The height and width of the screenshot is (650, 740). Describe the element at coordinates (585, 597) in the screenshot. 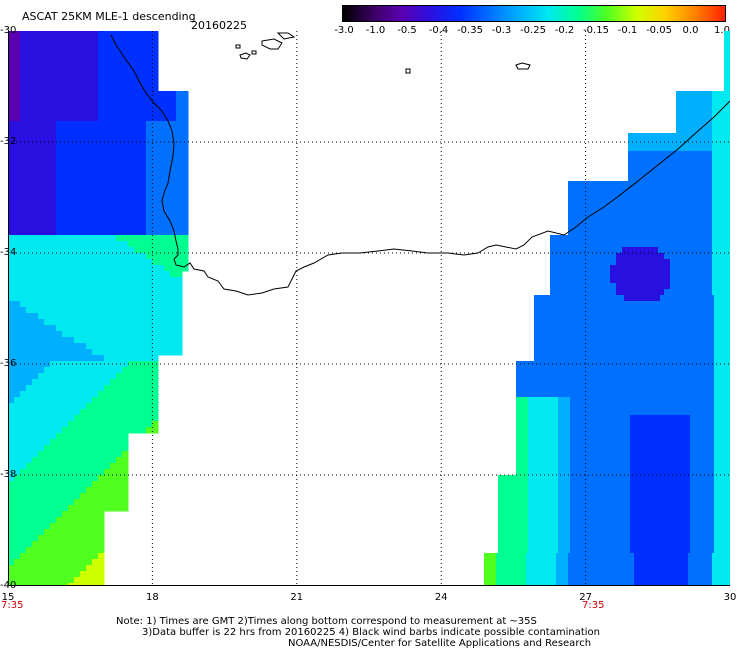

I see `longitude-label: 27` at that location.